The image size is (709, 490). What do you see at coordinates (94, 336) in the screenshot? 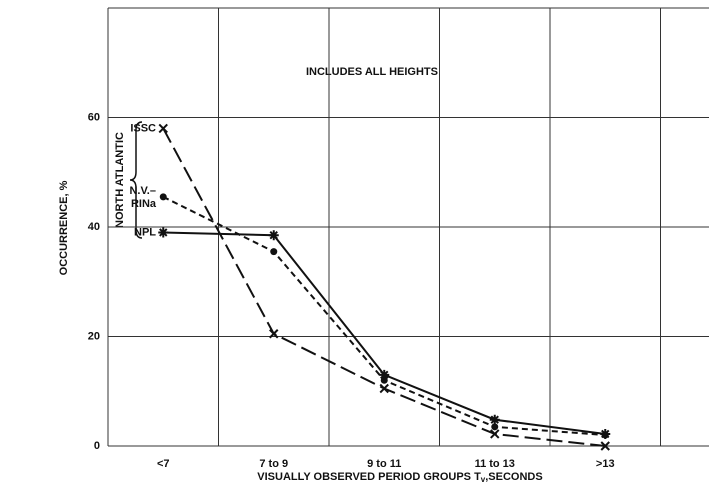
I see `y-tick-label: 20` at bounding box center [94, 336].